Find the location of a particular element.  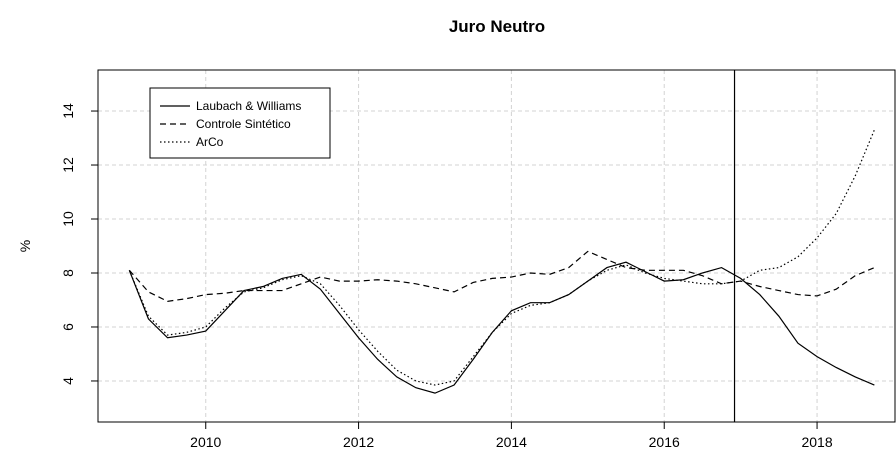

y-axis-label: % is located at coordinates (25, 246).